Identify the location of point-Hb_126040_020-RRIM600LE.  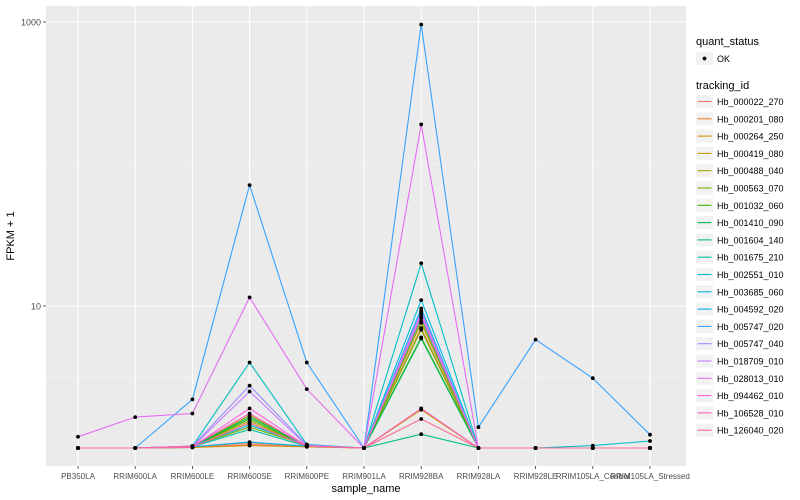
(192, 447).